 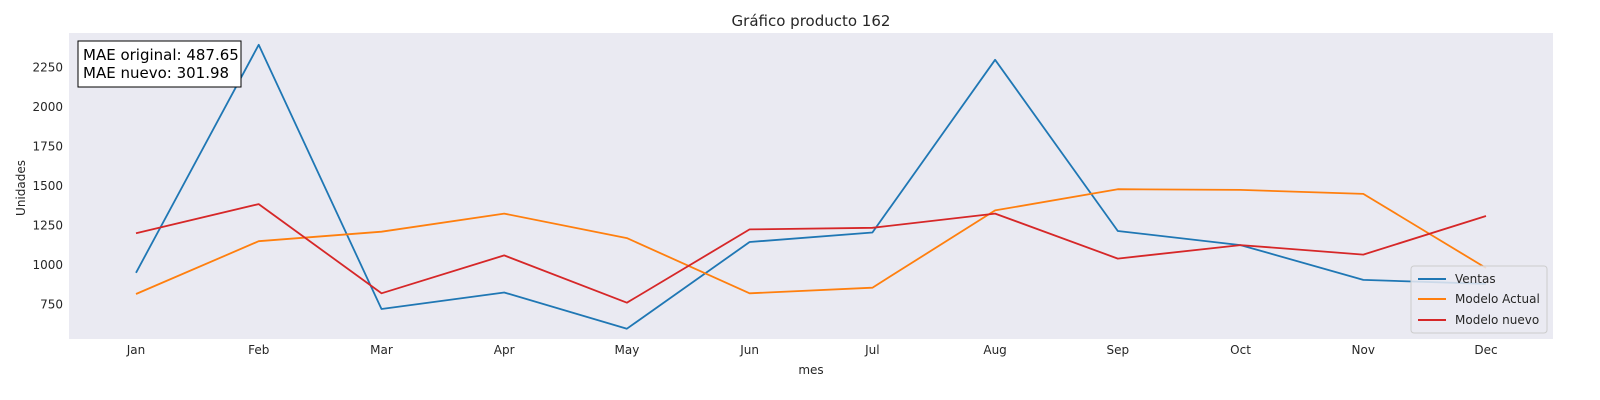 What do you see at coordinates (1363, 350) in the screenshot?
I see `x-tick-label: Nov` at bounding box center [1363, 350].